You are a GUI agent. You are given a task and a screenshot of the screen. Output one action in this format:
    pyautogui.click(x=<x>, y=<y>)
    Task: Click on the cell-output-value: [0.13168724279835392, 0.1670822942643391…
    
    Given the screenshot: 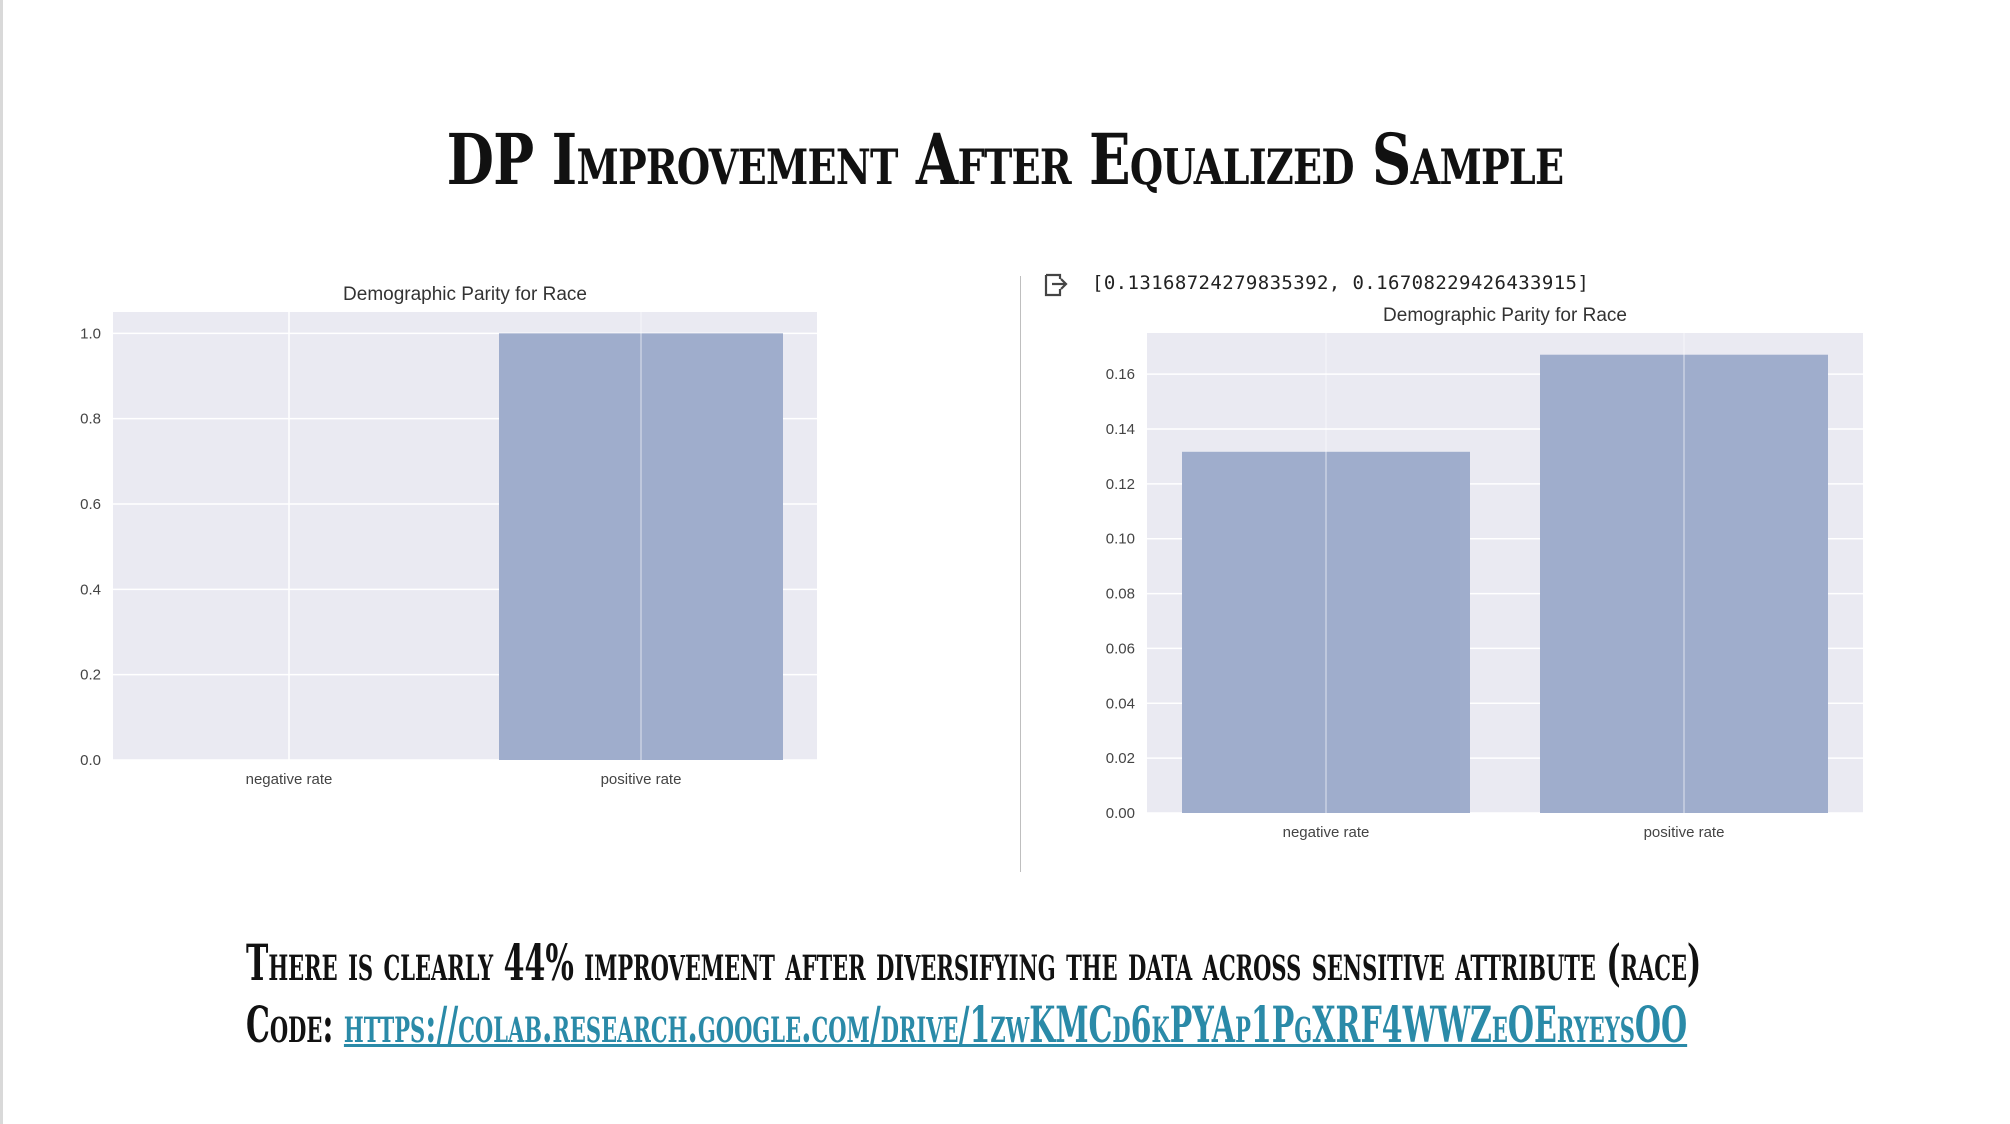 What is the action you would take?
    pyautogui.click(x=1341, y=283)
    